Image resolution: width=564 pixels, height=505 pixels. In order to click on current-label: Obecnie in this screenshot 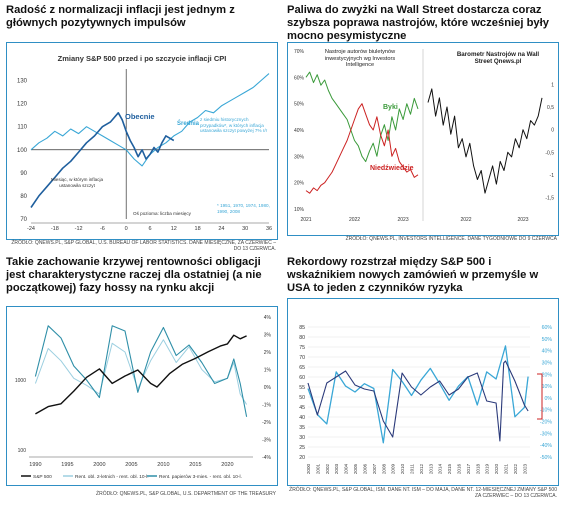, I will do `click(140, 116)`.